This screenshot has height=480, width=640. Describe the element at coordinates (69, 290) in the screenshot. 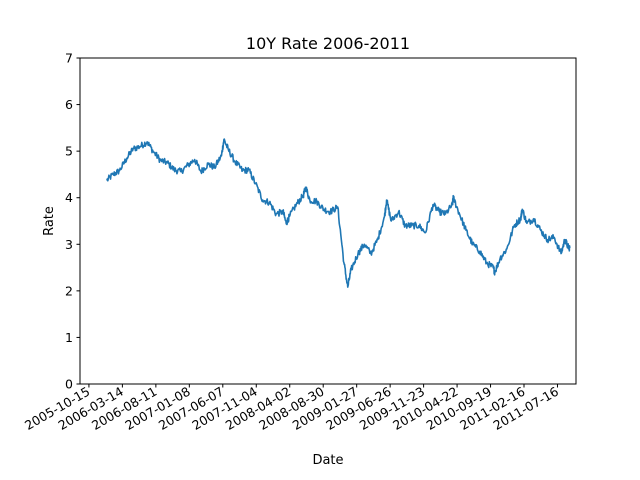

I see `y-tick-label: 2` at that location.